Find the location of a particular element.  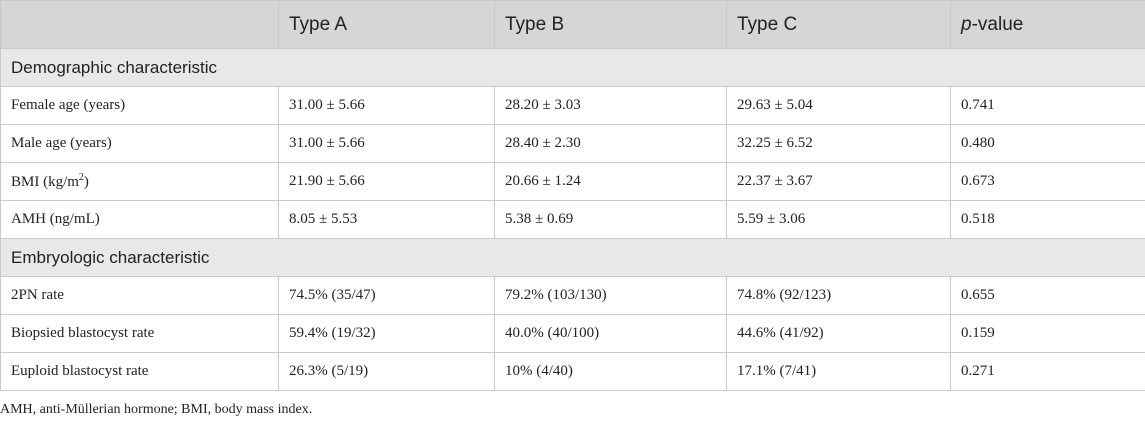

header-type-a: Type A is located at coordinates (386, 24).